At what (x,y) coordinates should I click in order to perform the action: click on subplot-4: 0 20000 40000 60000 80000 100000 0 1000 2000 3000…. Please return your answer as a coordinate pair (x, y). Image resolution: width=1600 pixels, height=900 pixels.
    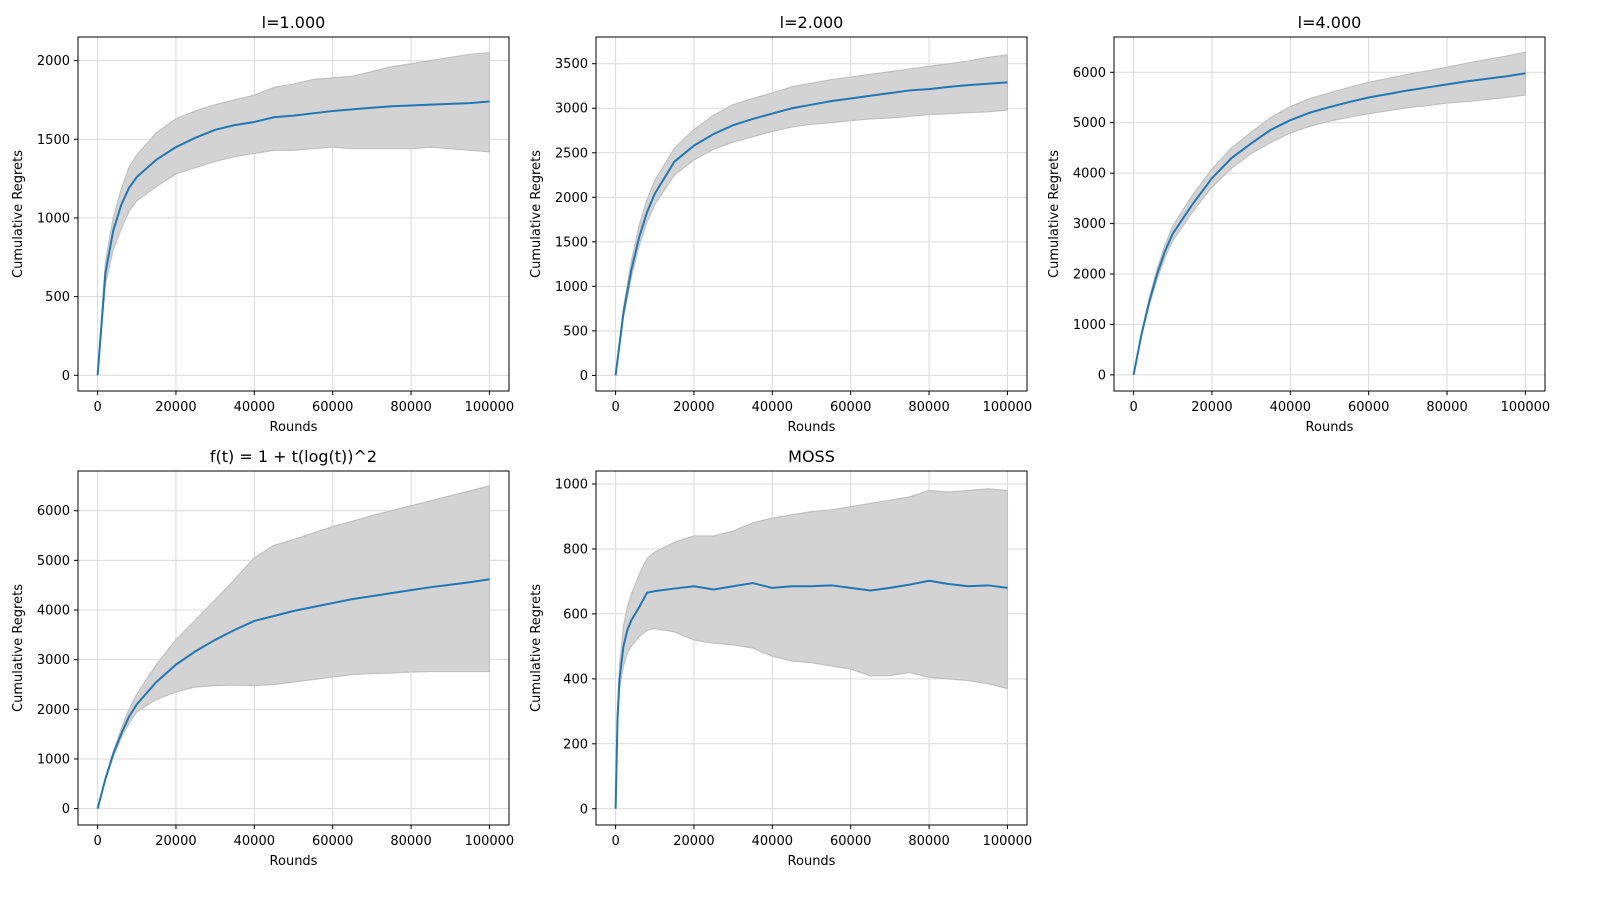
    Looking at the image, I should click on (262, 658).